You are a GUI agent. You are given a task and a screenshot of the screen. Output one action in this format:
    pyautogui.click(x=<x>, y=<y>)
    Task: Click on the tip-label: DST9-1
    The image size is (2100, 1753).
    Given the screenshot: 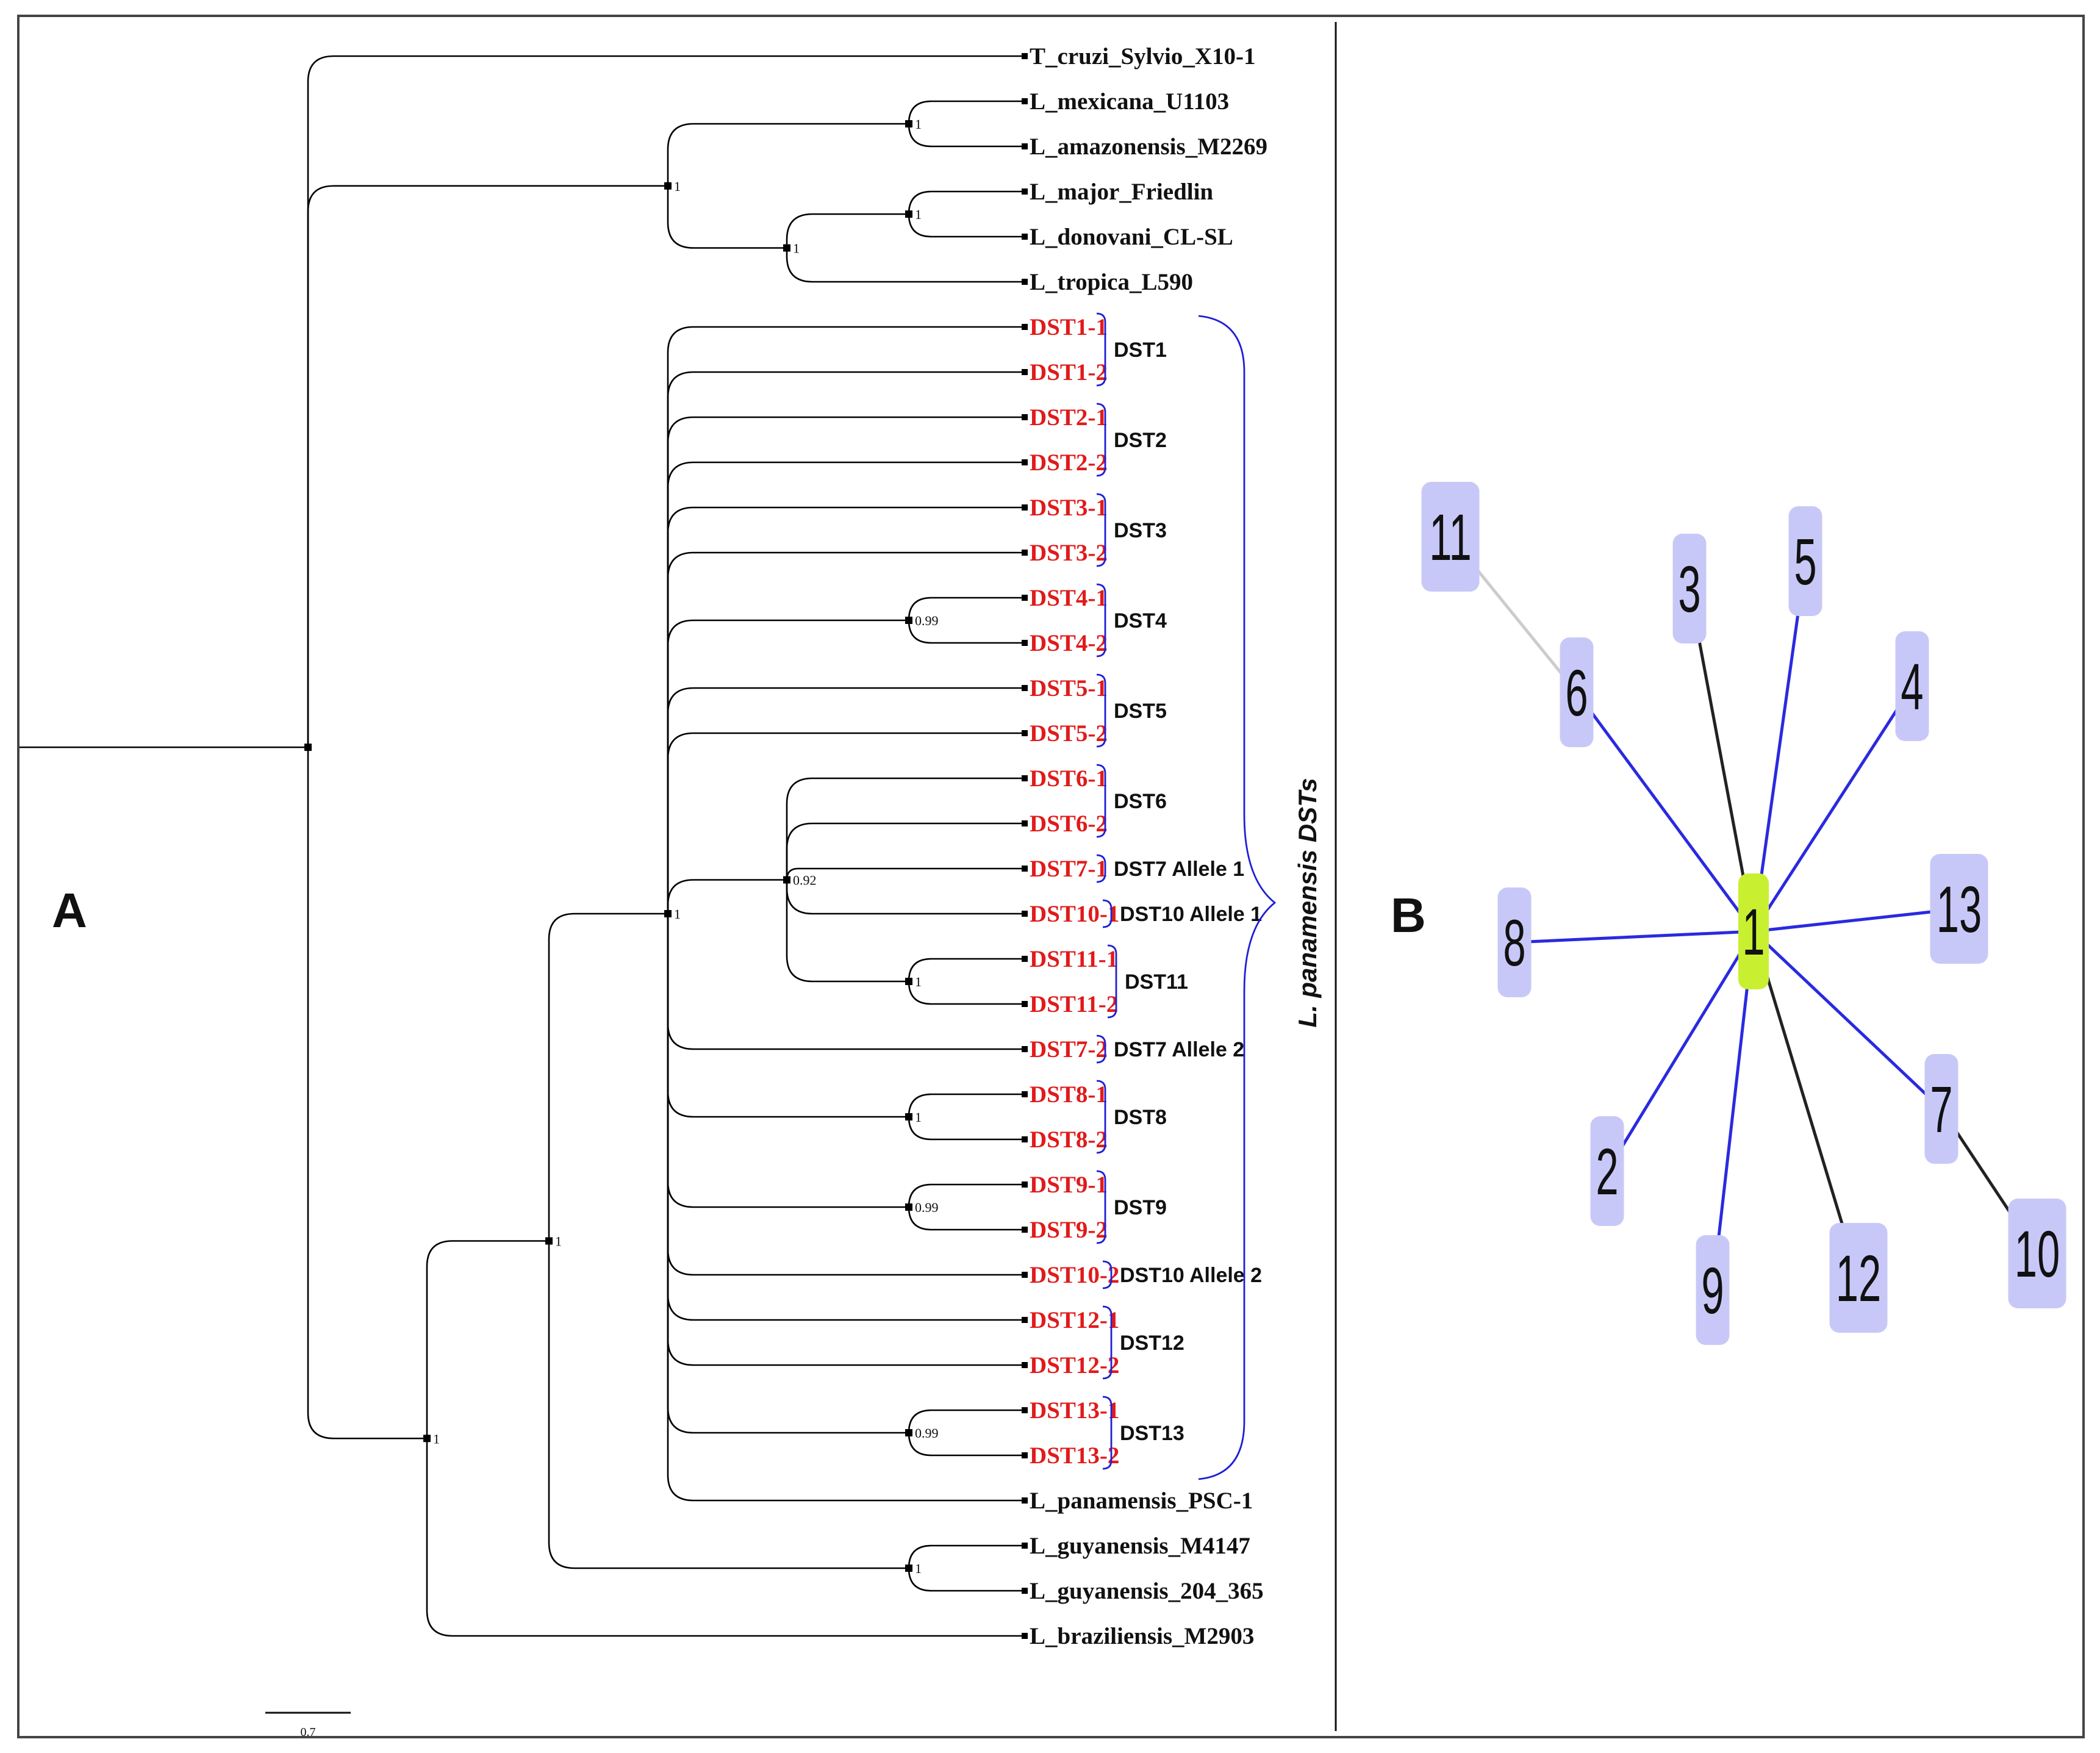 What is the action you would take?
    pyautogui.click(x=1069, y=1185)
    